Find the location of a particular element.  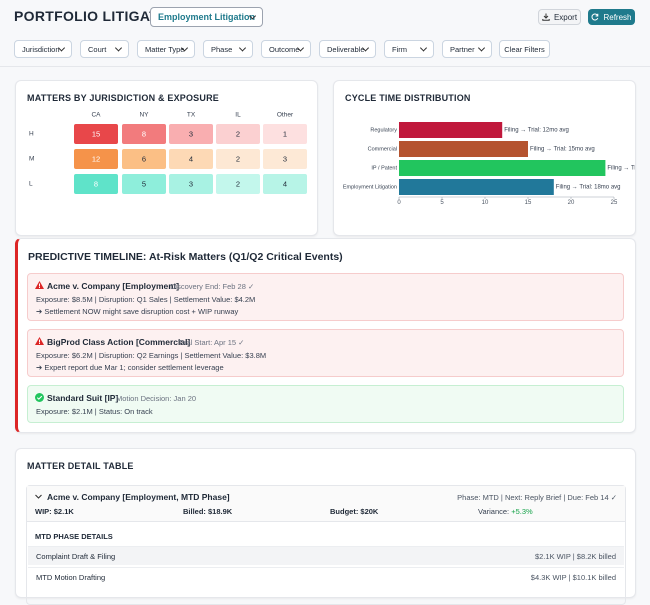

column-label: Other is located at coordinates (285, 115).